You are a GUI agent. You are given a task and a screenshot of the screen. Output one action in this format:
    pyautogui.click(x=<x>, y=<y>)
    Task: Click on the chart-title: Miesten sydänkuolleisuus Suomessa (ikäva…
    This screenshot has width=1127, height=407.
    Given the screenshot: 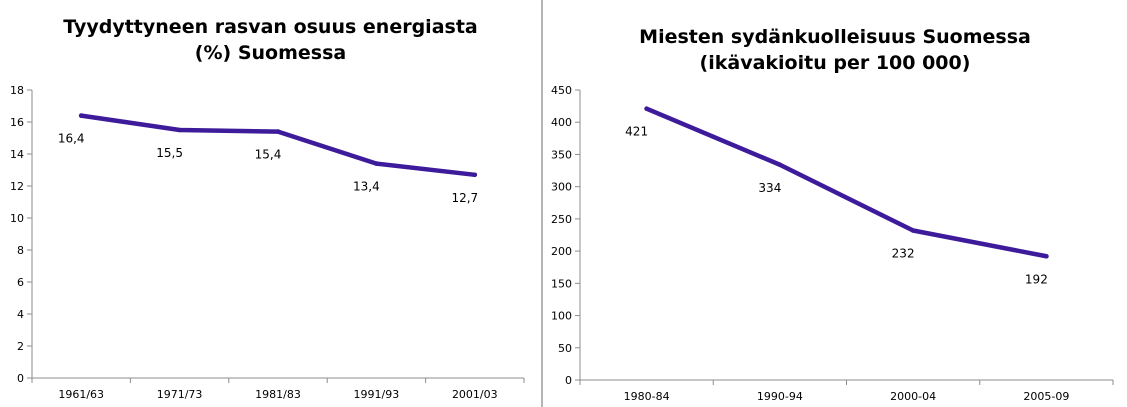 What is the action you would take?
    pyautogui.click(x=835, y=50)
    